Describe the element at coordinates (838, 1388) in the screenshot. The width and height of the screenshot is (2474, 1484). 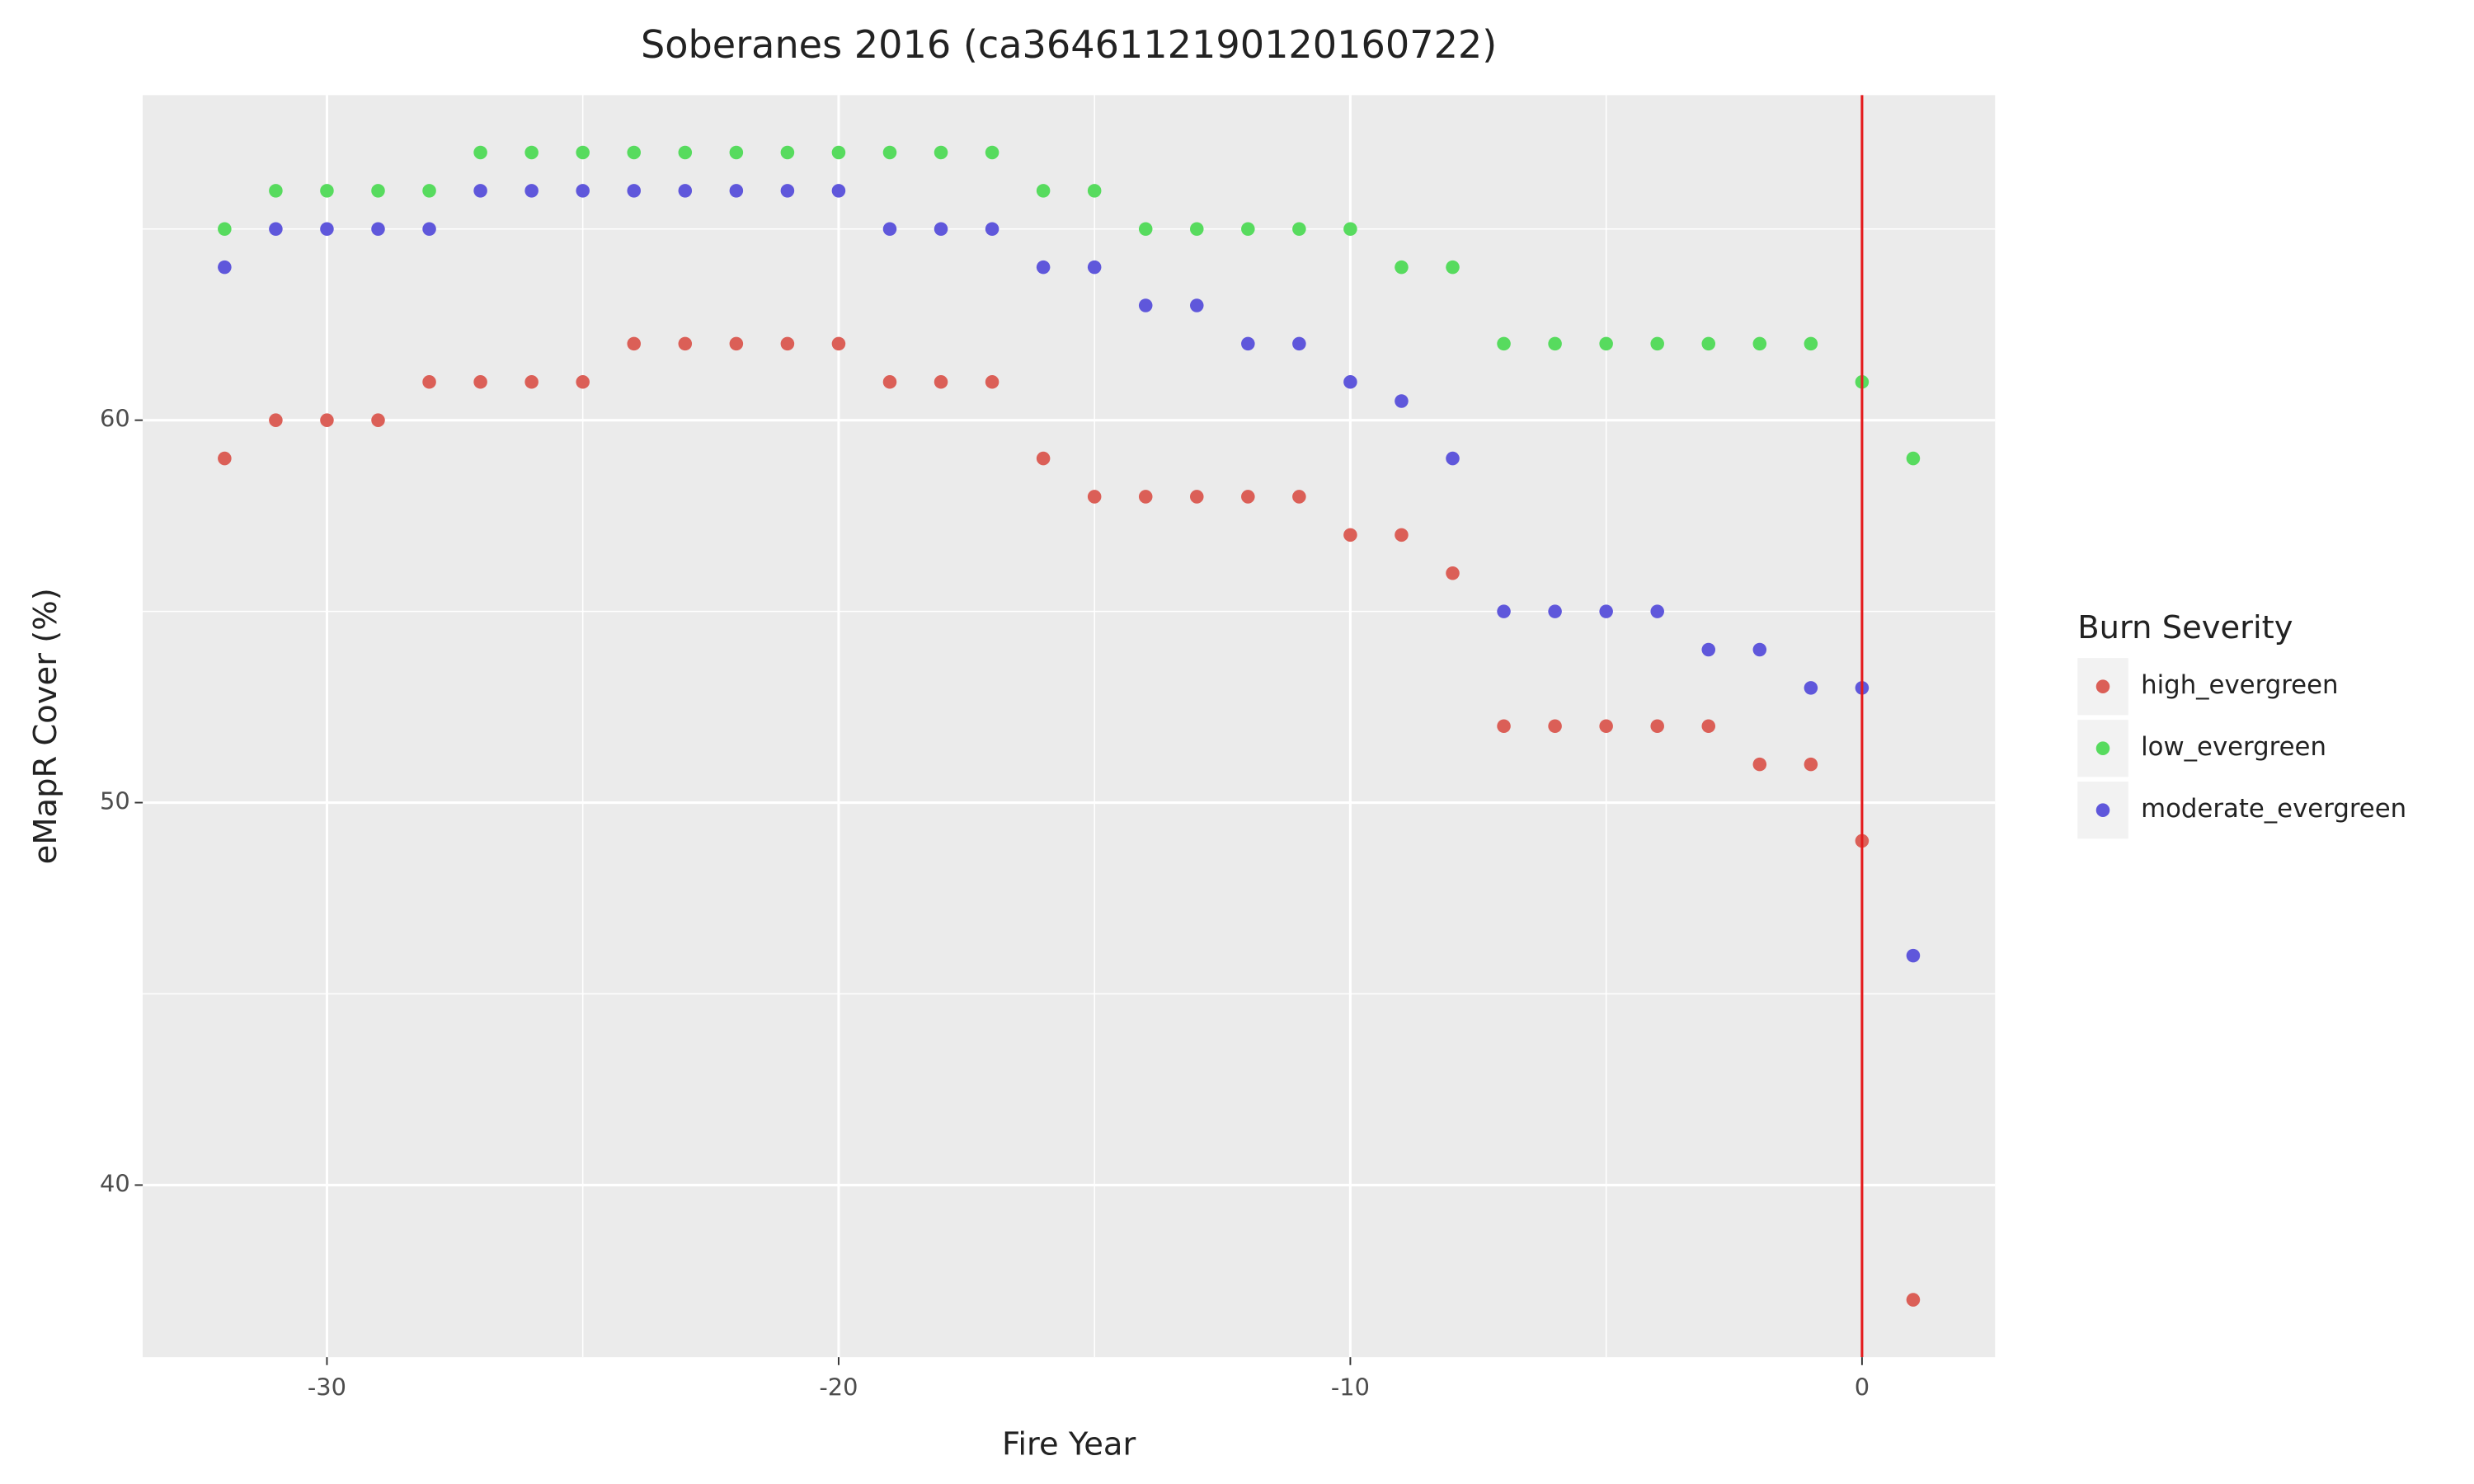
I see `x-tick-label: -20` at that location.